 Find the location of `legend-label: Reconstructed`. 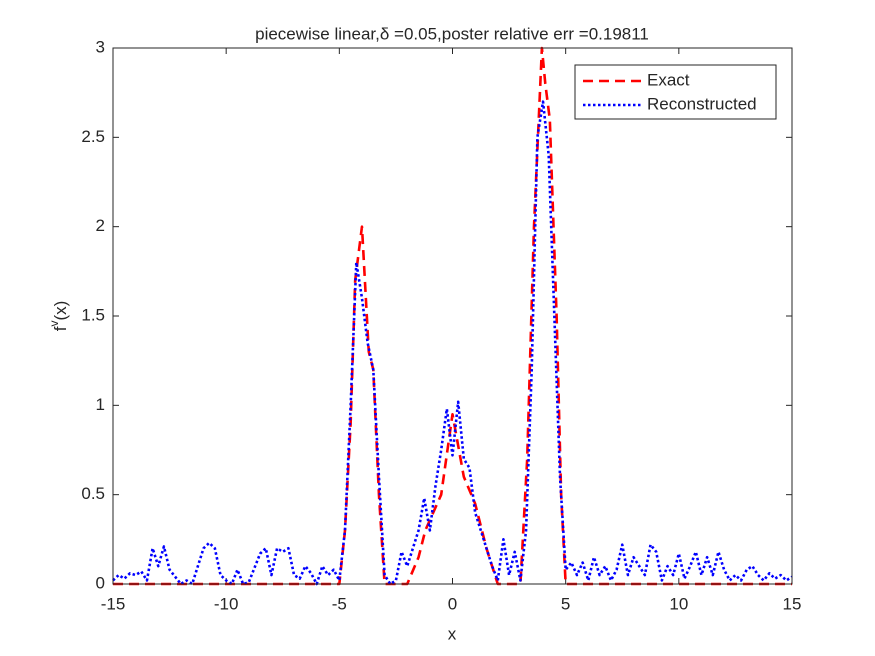

legend-label: Reconstructed is located at coordinates (702, 103).